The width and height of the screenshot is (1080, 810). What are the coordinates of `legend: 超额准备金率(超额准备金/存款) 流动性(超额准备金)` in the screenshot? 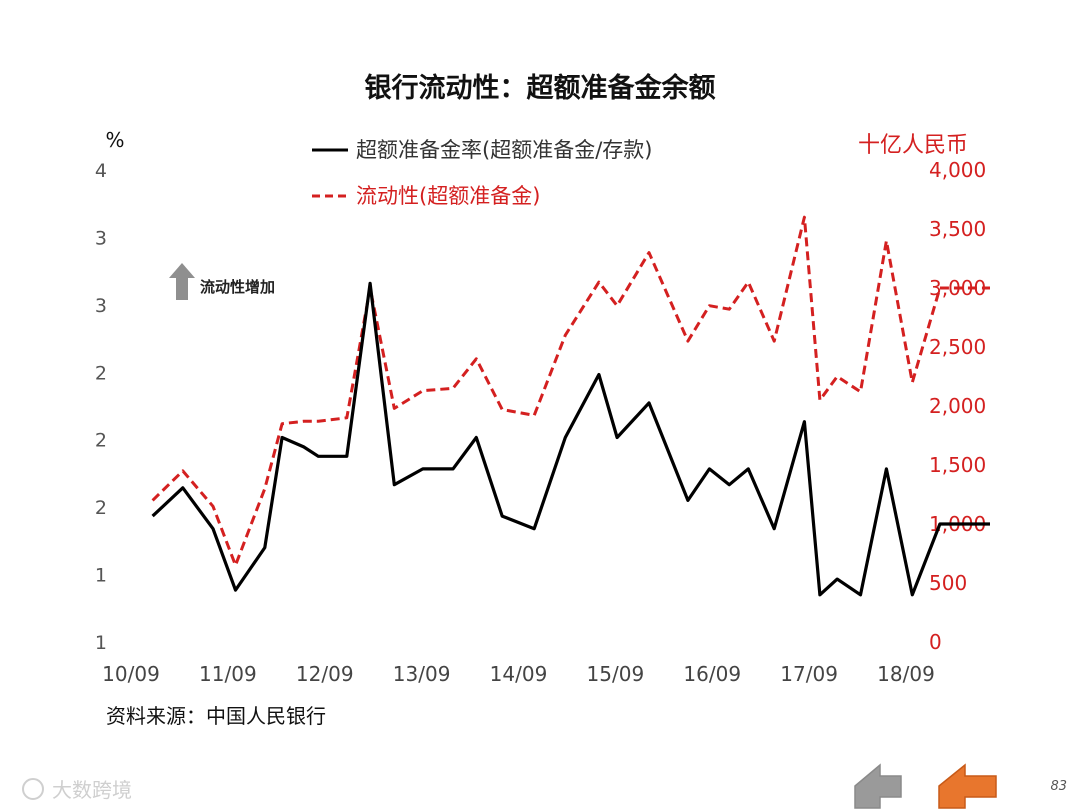 It's located at (482, 173).